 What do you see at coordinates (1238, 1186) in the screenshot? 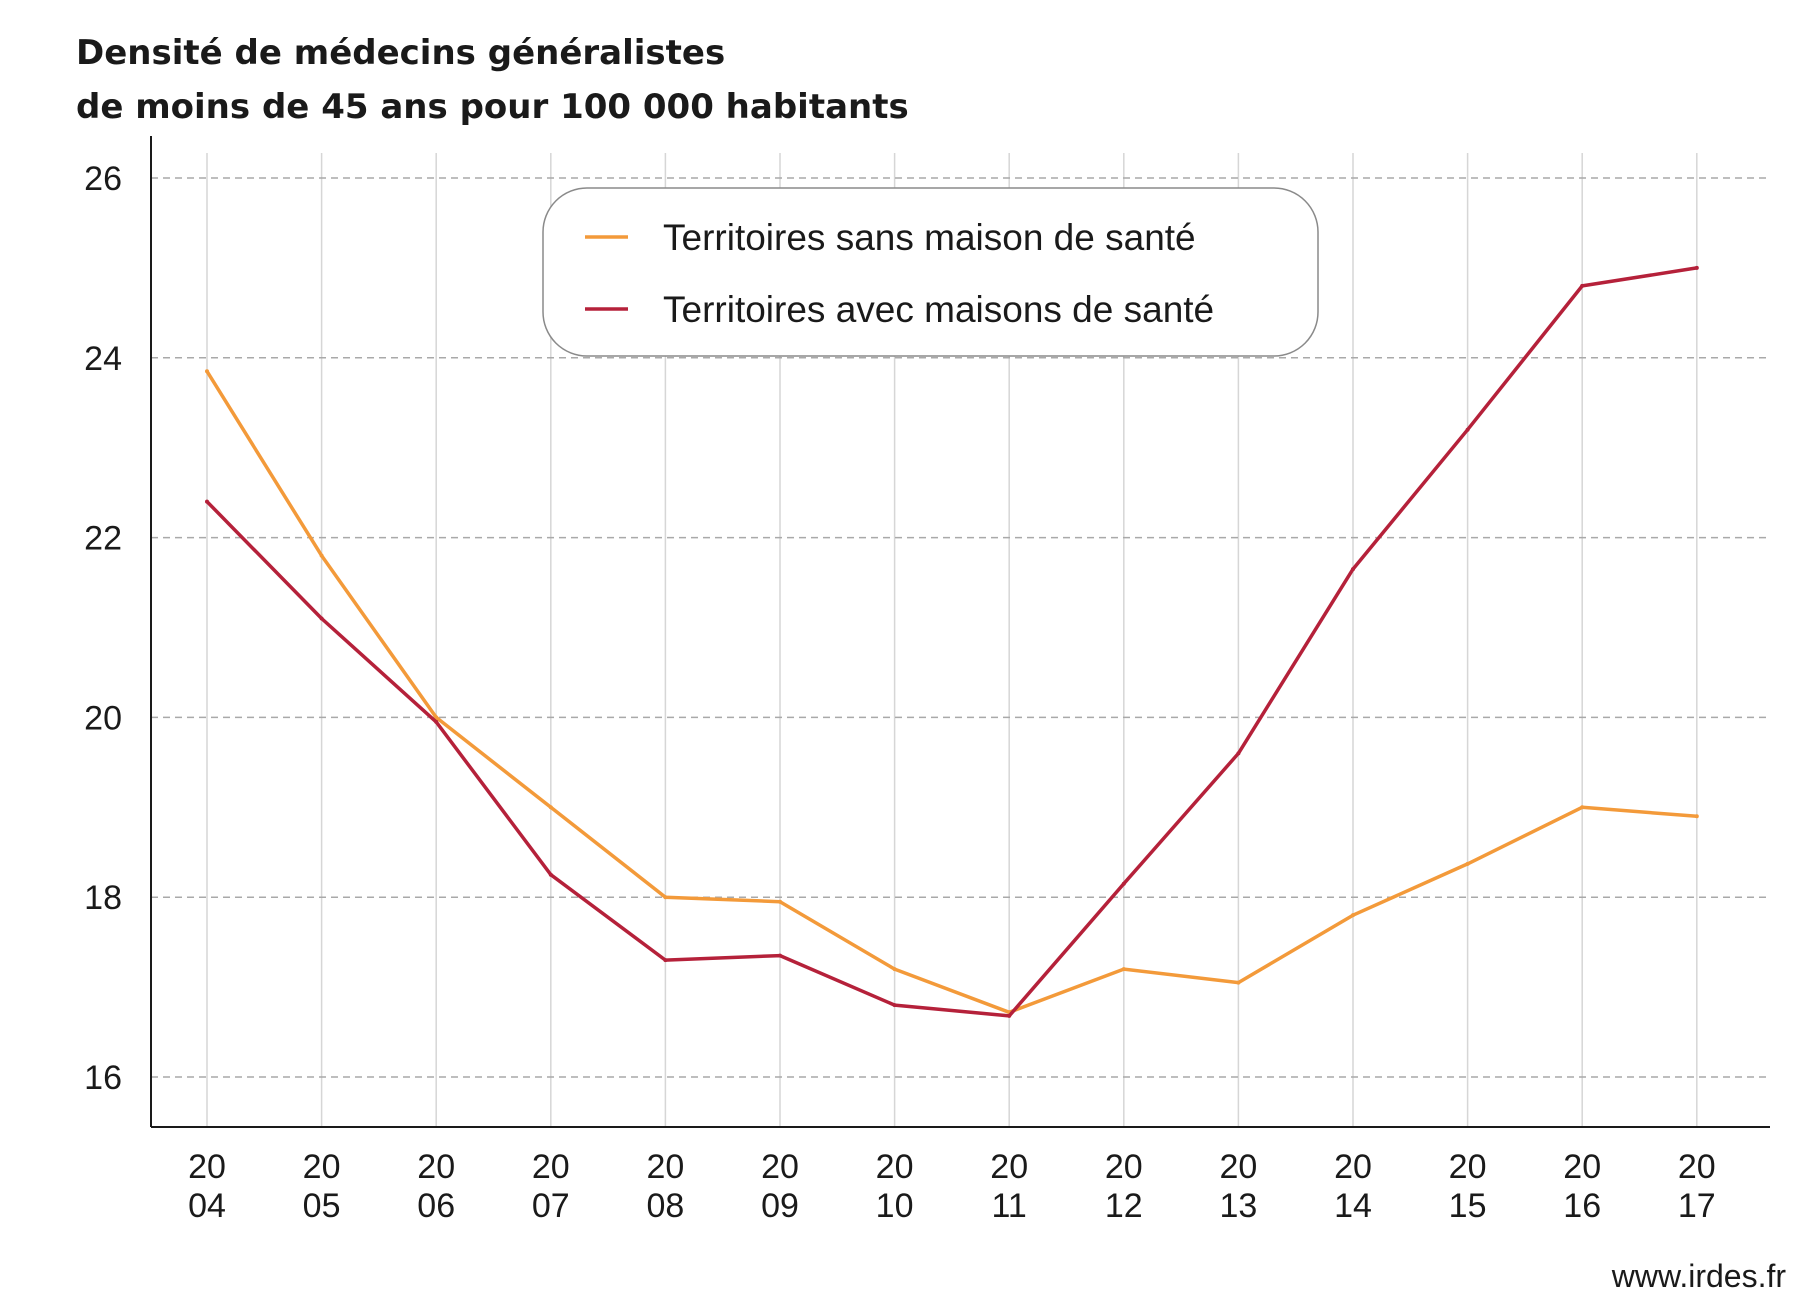
I see `x-tick-label: 20 13` at bounding box center [1238, 1186].